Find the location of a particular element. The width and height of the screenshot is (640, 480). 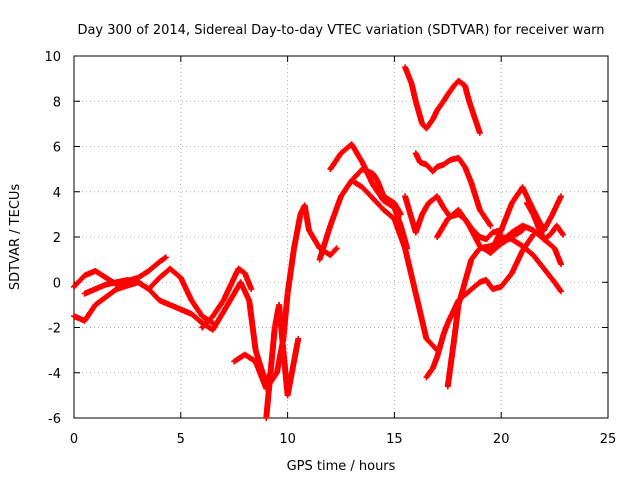

x-tick-label: 20 is located at coordinates (501, 439).